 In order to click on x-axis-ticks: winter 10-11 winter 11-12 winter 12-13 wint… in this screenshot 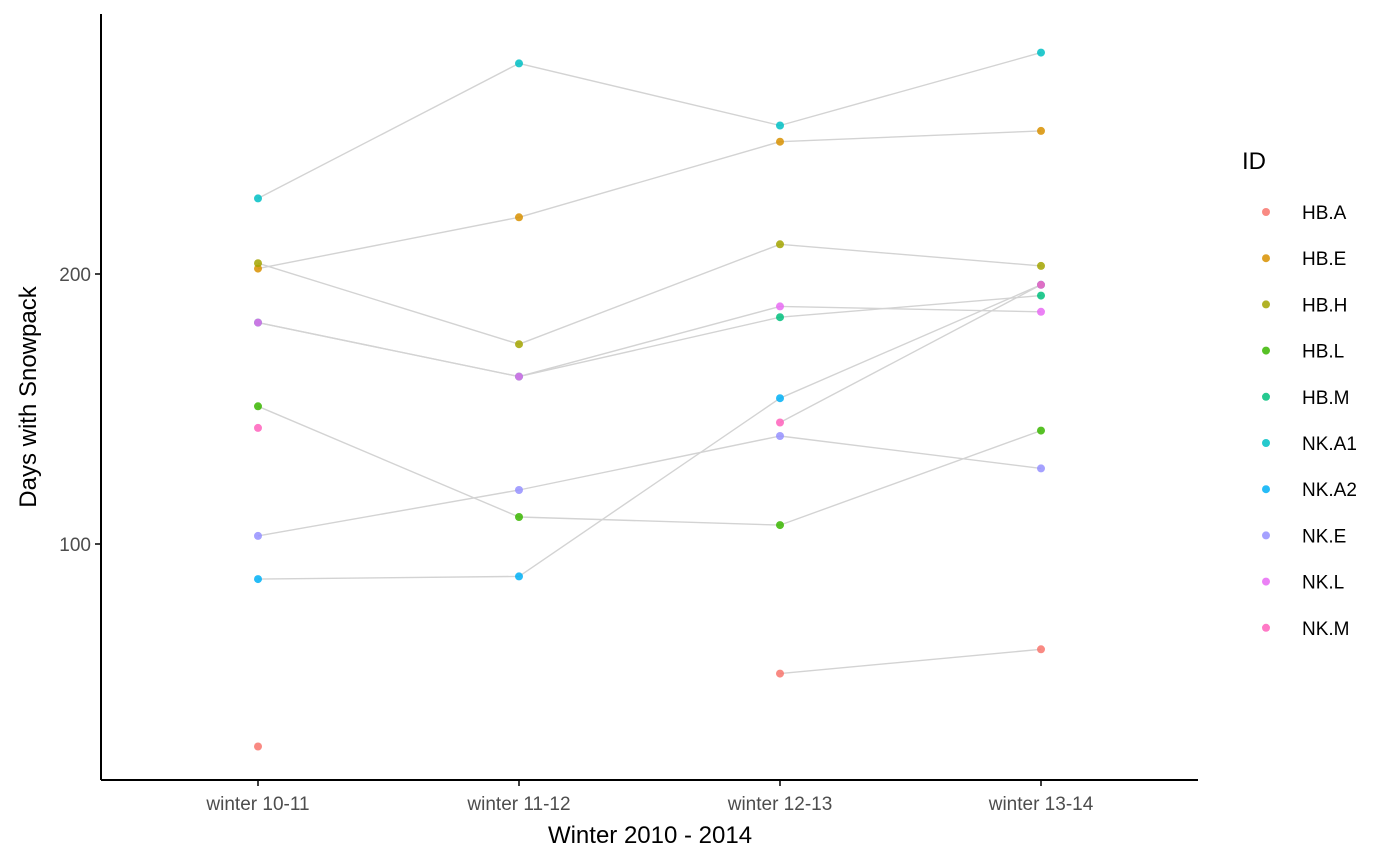, I will do `click(649, 797)`.